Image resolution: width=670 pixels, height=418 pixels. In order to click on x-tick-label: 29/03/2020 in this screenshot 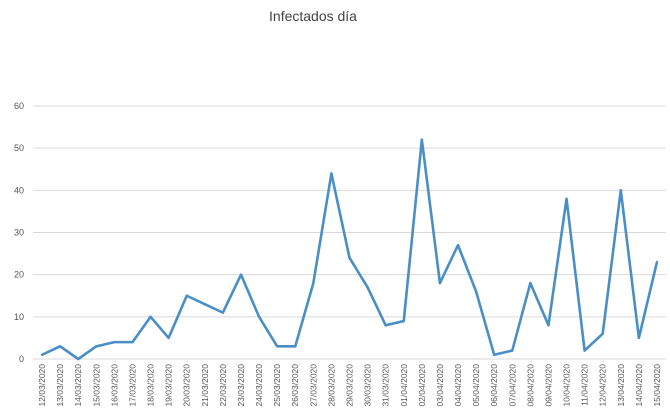, I will do `click(350, 385)`.